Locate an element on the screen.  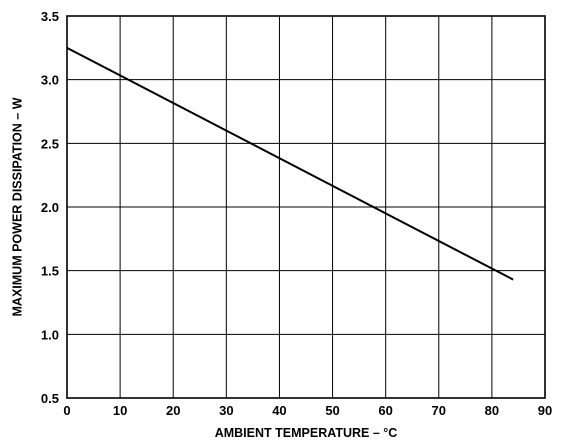
x-tick-label: 50 is located at coordinates (332, 410).